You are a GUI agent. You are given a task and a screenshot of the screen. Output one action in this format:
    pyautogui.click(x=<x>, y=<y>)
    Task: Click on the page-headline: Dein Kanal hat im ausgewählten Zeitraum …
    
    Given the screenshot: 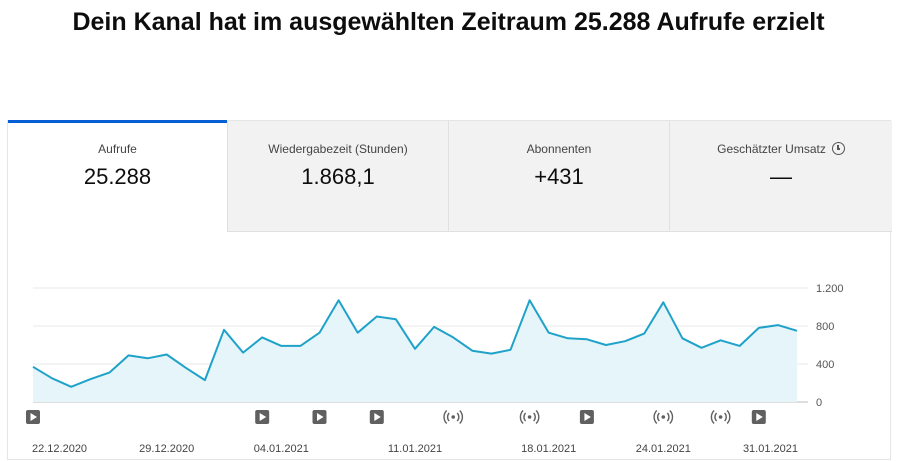 What is the action you would take?
    pyautogui.click(x=448, y=22)
    